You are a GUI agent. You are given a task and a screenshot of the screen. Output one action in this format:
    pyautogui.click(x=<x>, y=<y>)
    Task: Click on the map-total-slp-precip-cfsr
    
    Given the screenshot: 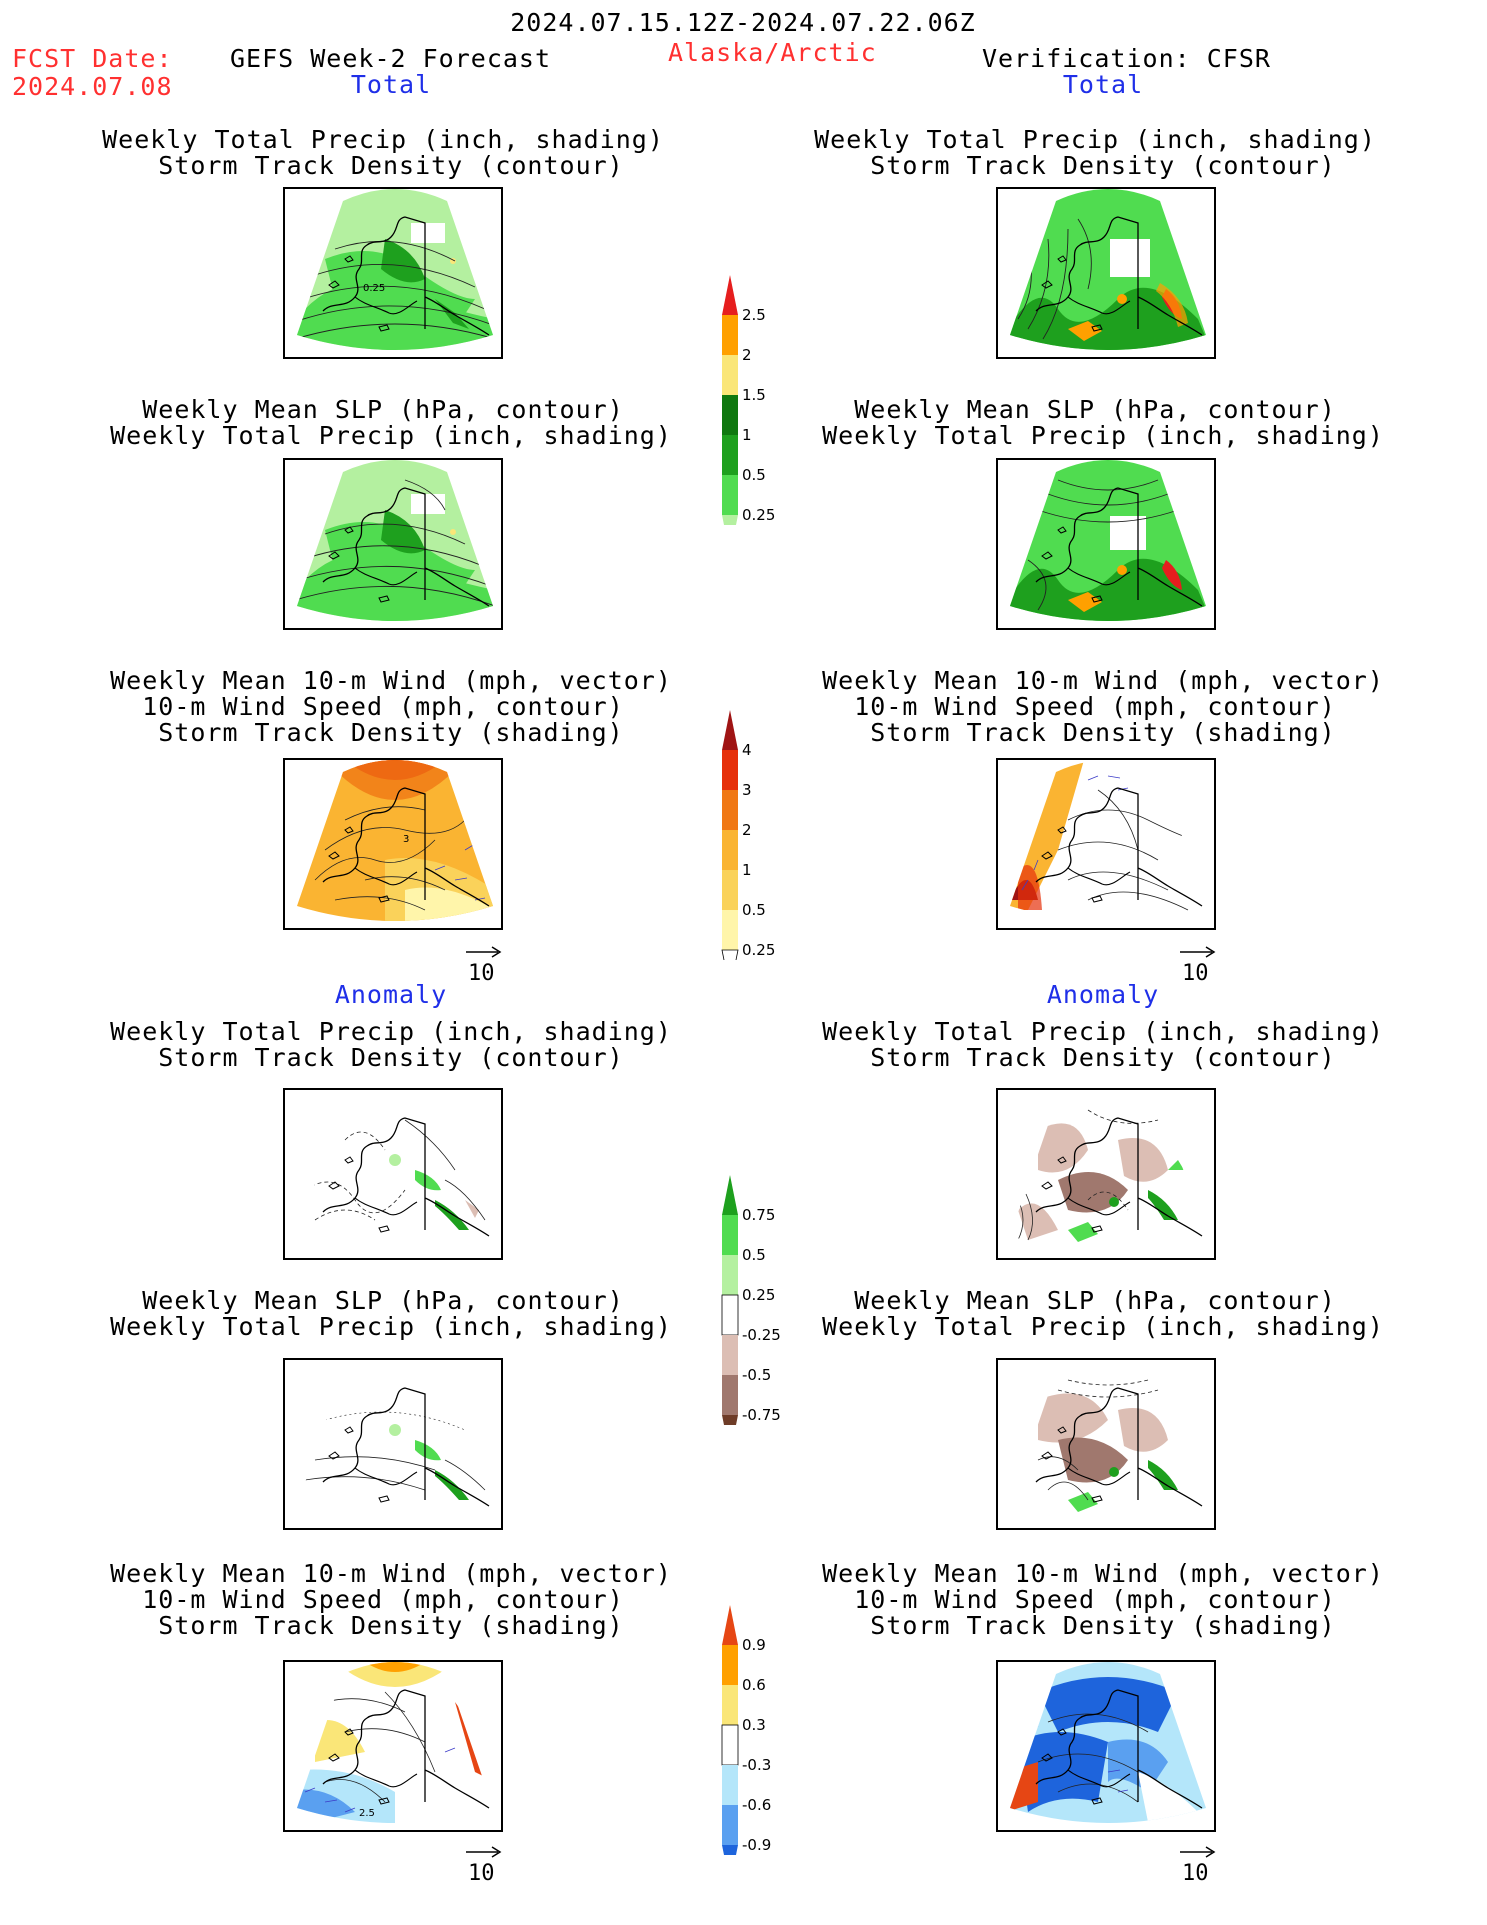 What is the action you would take?
    pyautogui.click(x=1106, y=544)
    